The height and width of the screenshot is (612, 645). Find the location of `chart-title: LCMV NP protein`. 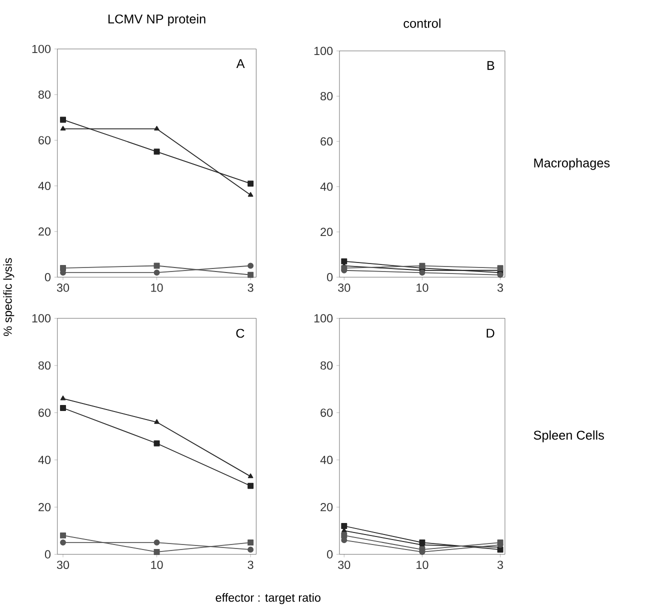

chart-title: LCMV NP protein is located at coordinates (157, 20).